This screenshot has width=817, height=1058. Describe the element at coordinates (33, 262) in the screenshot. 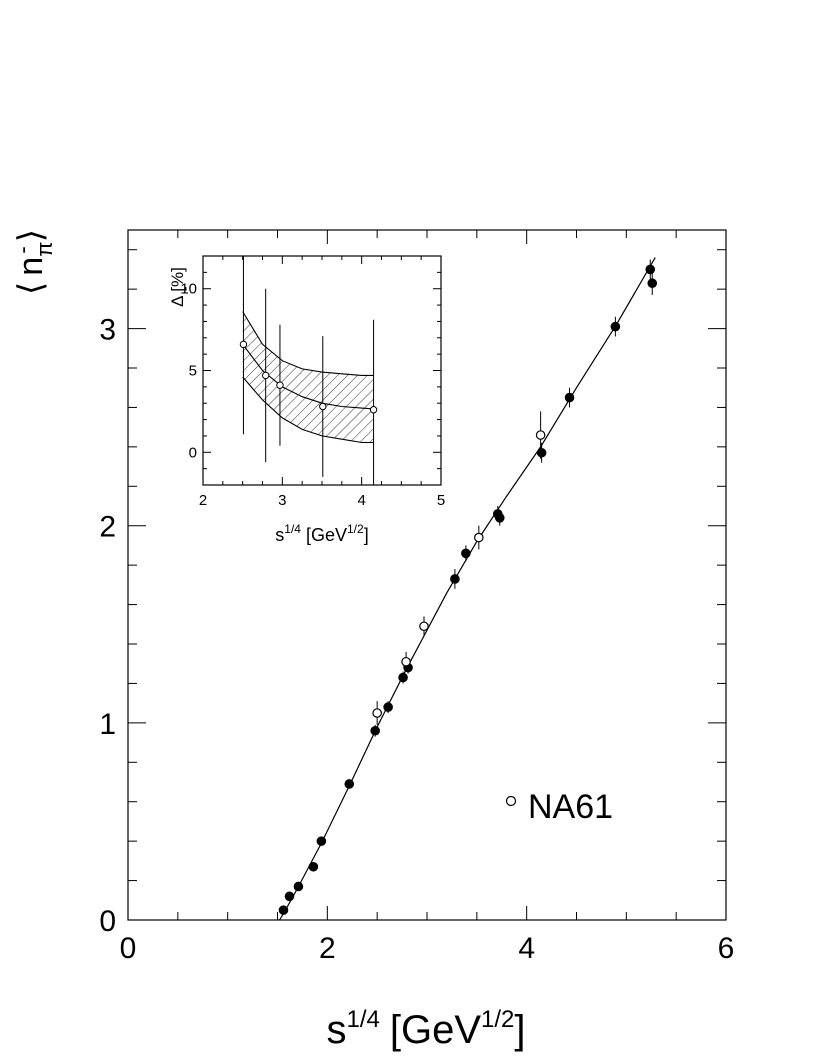

I see `main-y-axis-label: ⟨nπ-⟩` at that location.